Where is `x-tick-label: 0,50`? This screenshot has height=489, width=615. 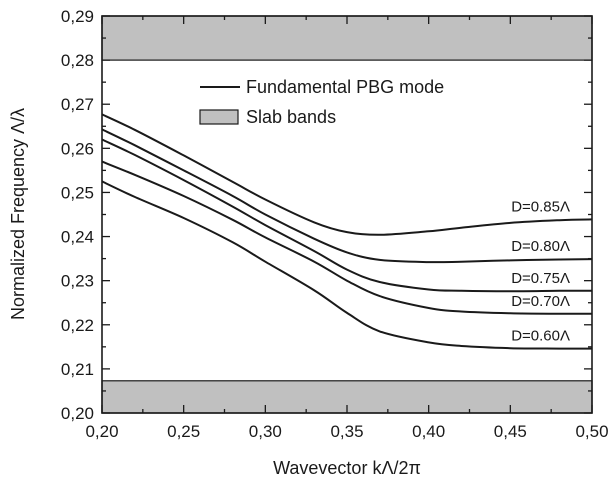
x-tick-label: 0,50 is located at coordinates (591, 431).